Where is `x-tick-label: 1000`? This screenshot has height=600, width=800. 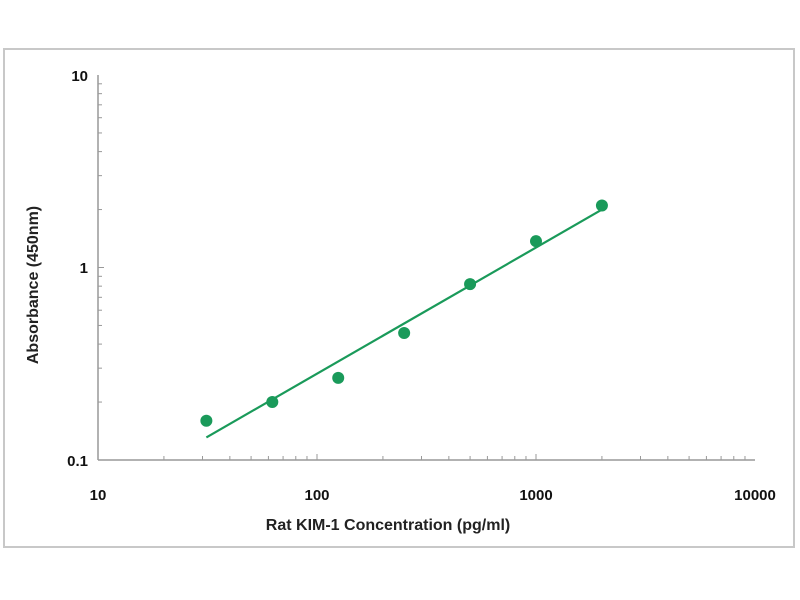 x-tick-label: 1000 is located at coordinates (535, 495).